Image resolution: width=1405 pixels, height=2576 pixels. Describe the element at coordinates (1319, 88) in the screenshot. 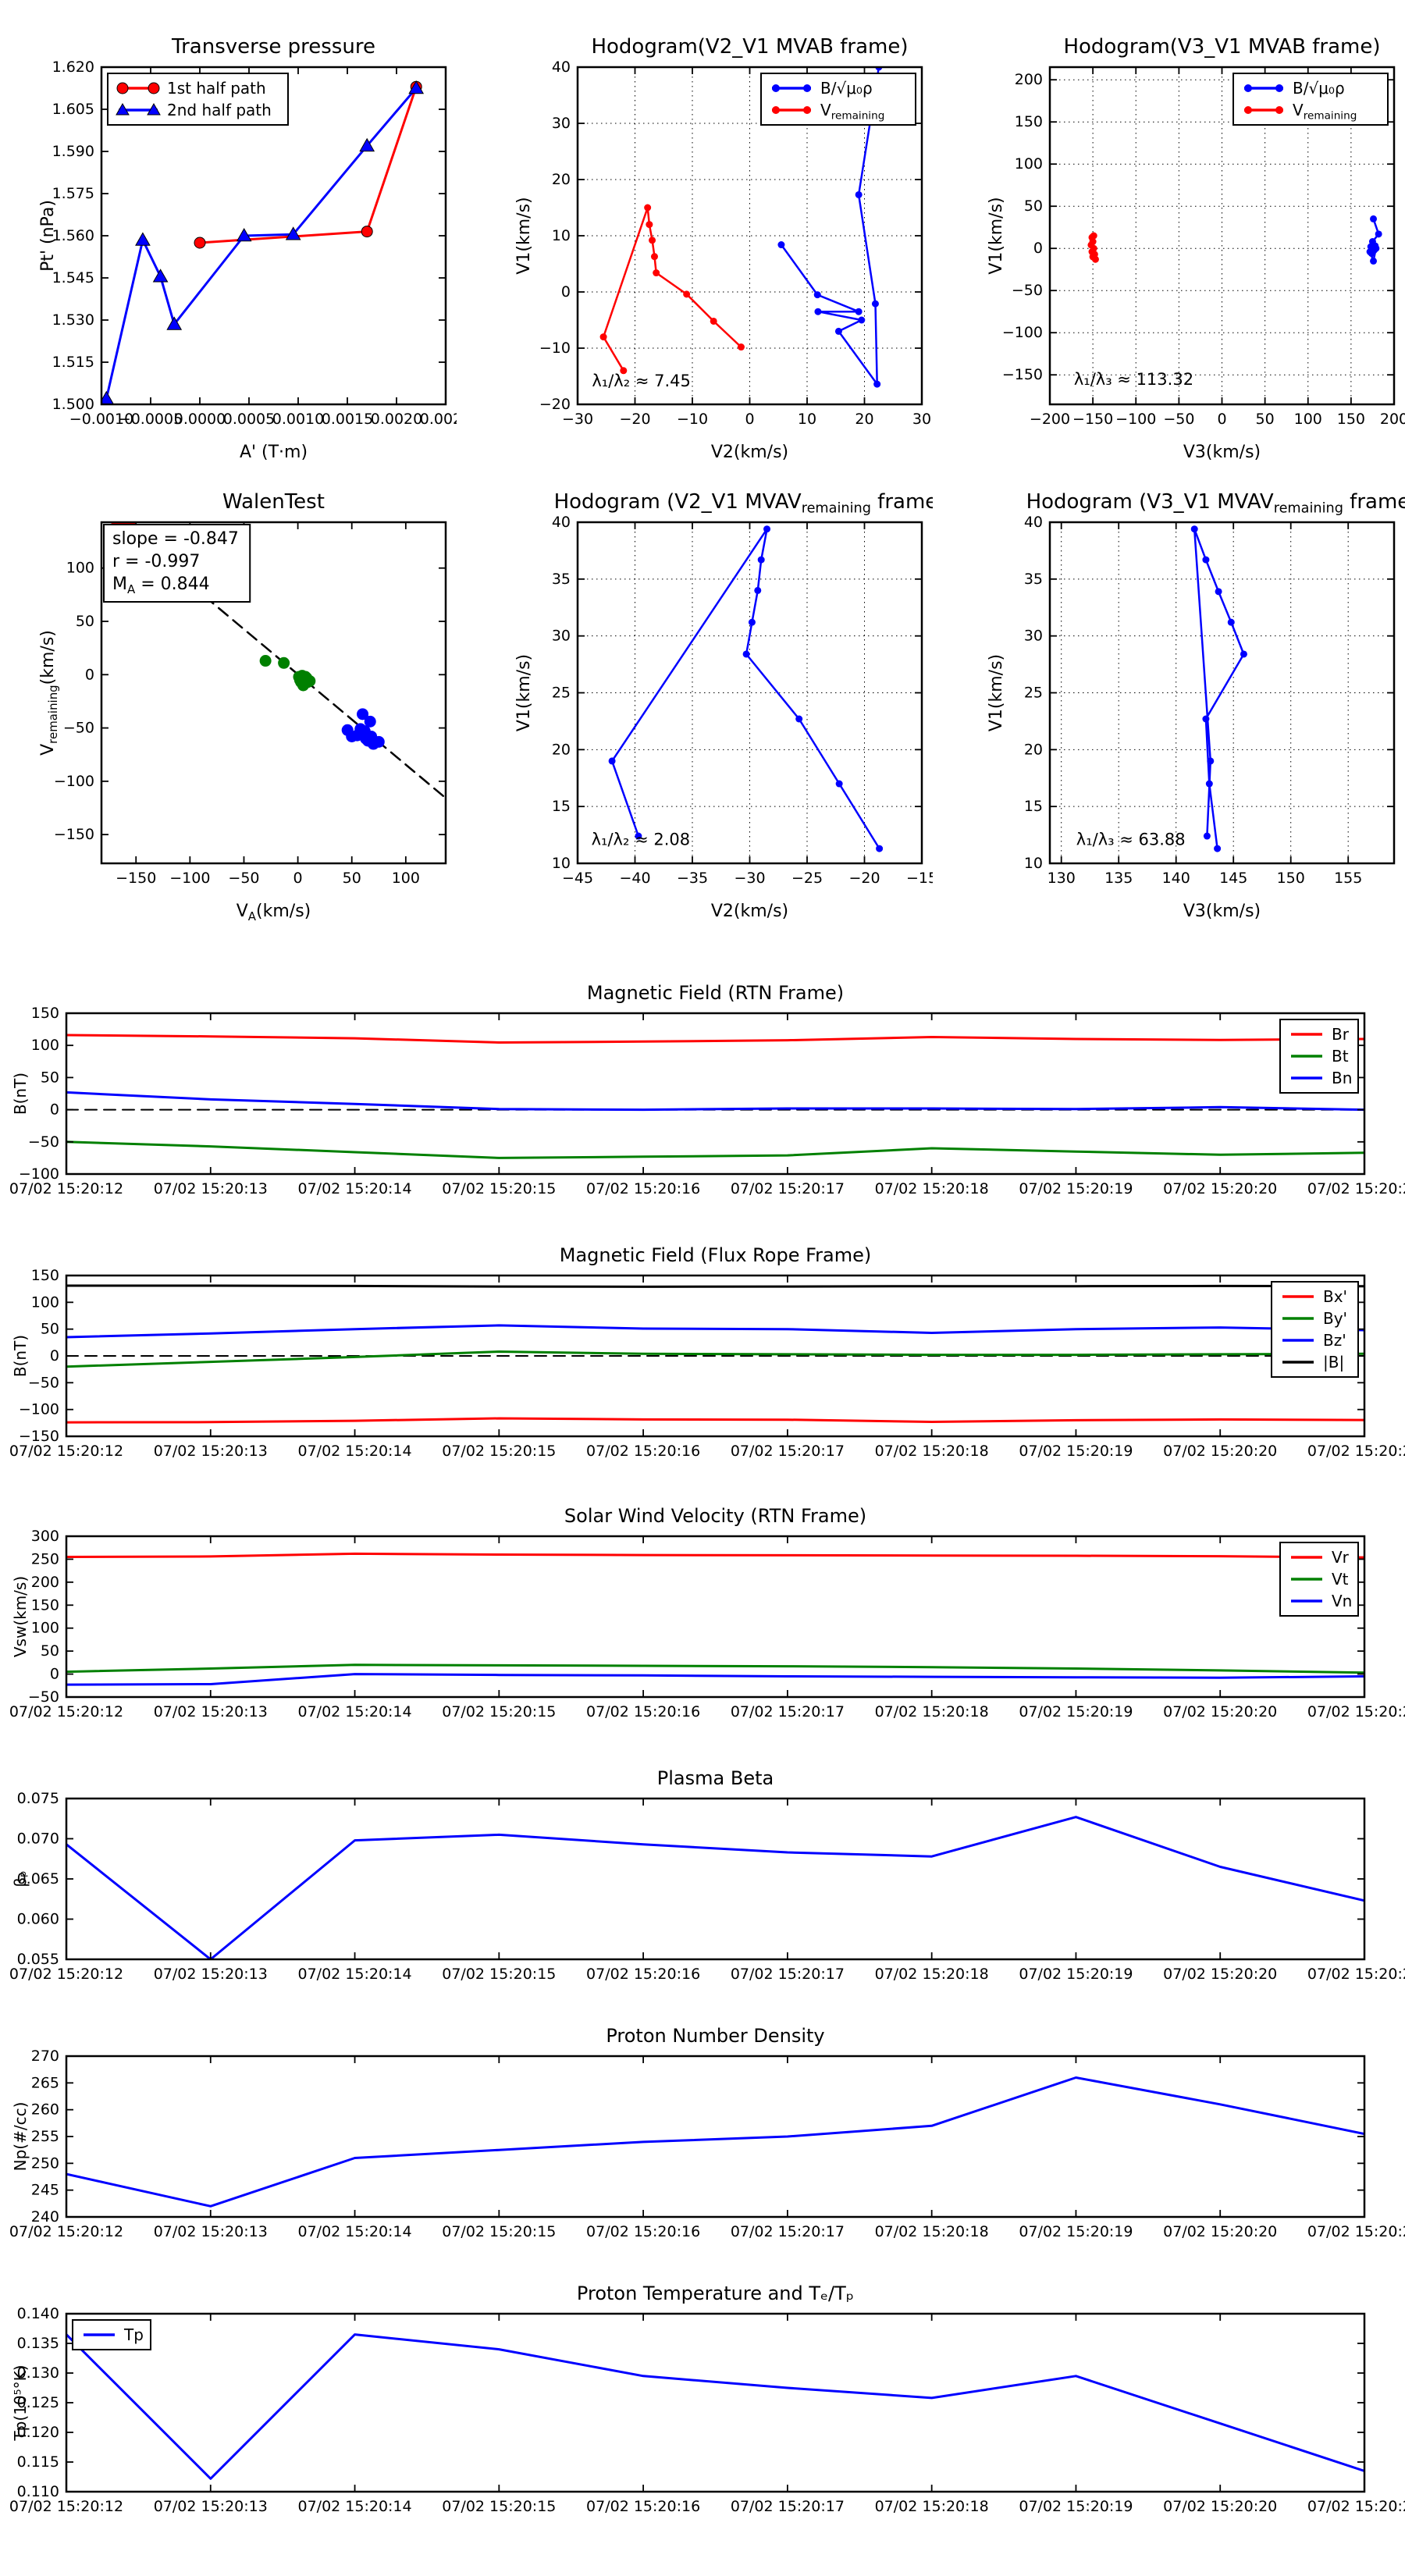

I see `svg-text: B/√μ₀ρ` at that location.